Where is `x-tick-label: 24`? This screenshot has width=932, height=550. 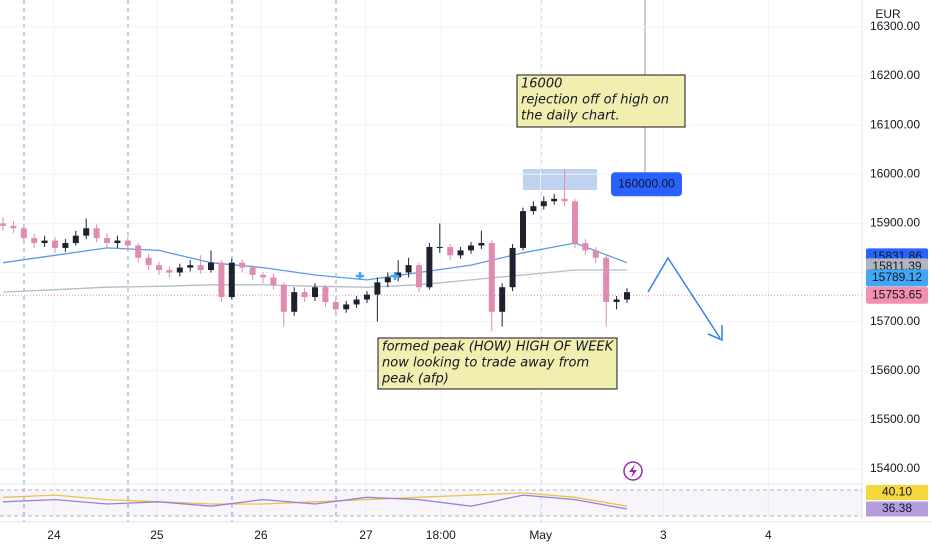 x-tick-label: 24 is located at coordinates (54, 535).